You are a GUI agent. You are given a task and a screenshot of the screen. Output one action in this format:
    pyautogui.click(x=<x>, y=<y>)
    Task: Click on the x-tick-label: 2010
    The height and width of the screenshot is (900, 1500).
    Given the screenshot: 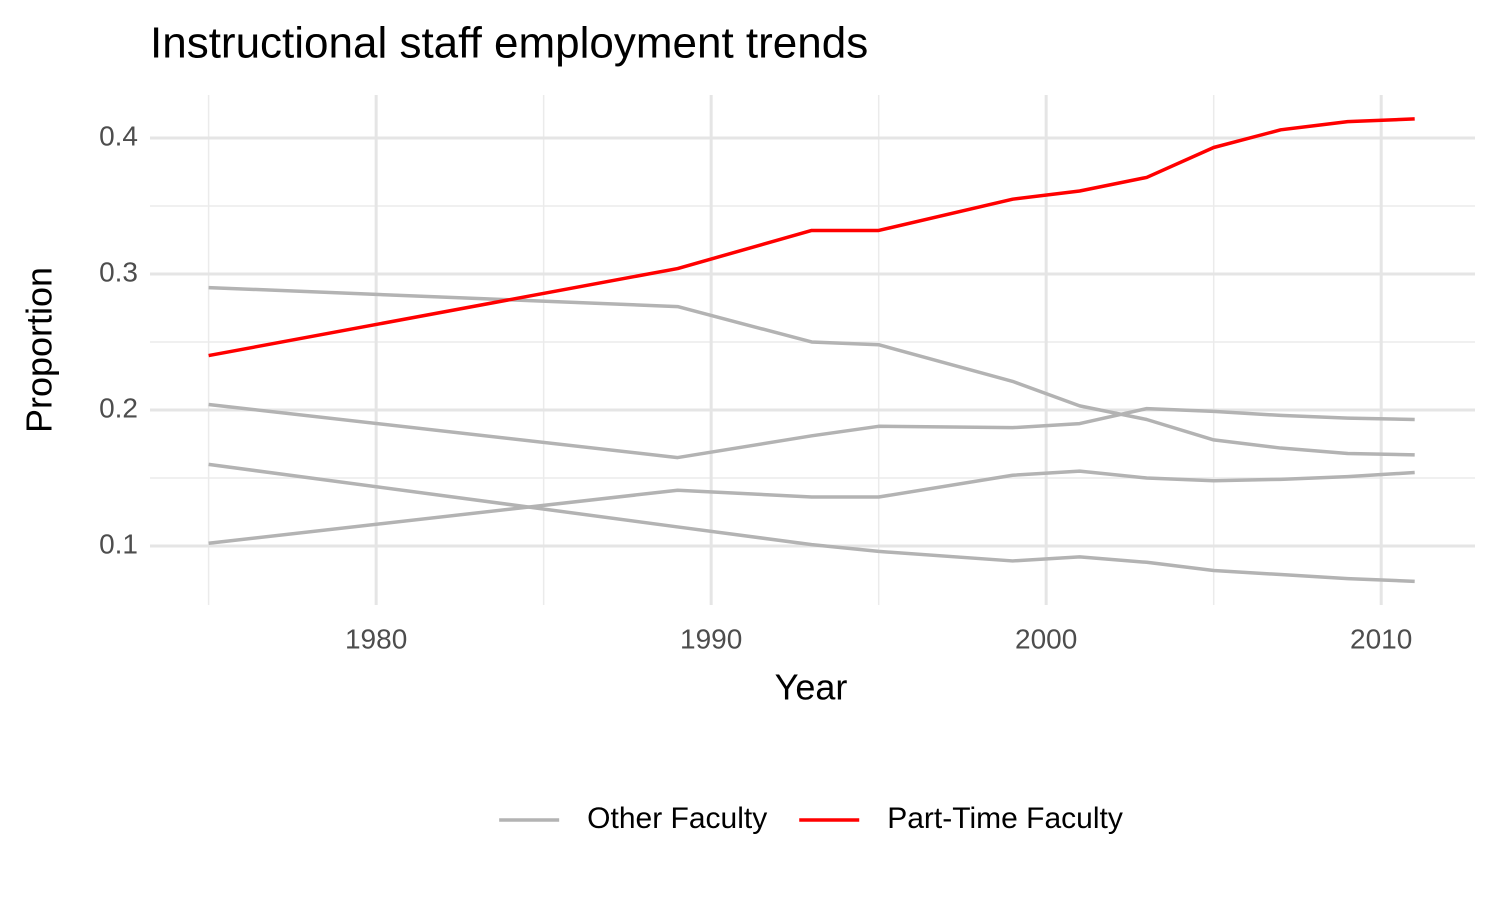 What is the action you would take?
    pyautogui.click(x=1381, y=638)
    